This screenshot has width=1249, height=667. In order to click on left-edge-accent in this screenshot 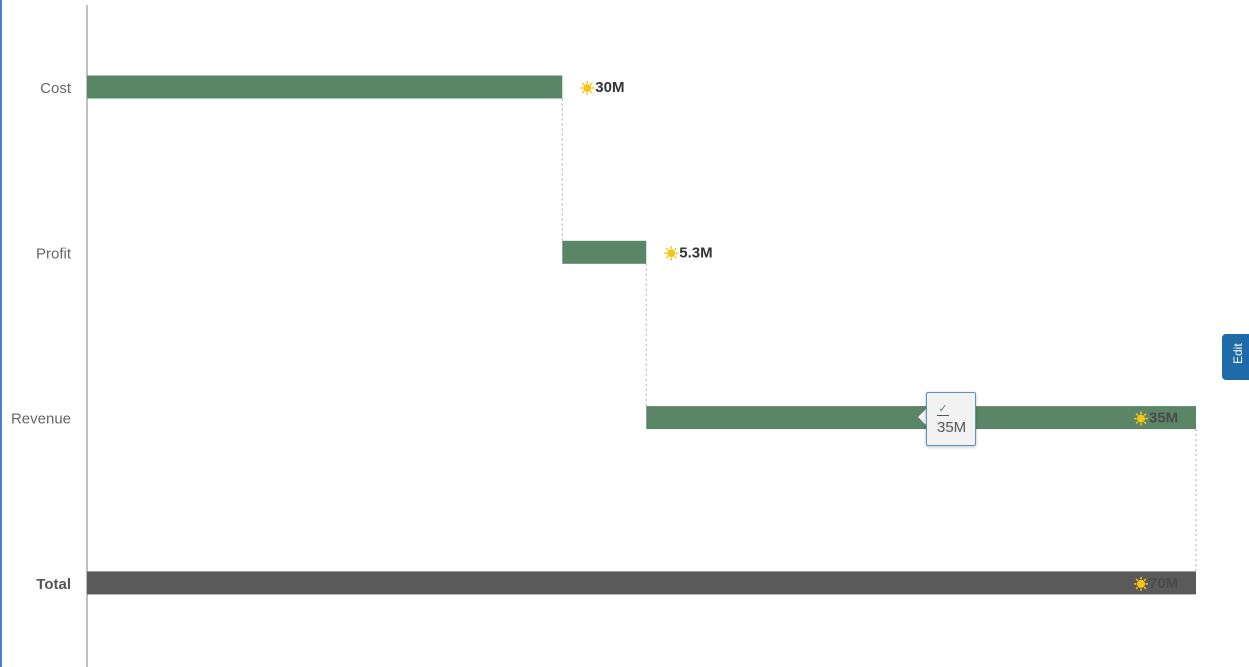, I will do `click(1, 333)`.